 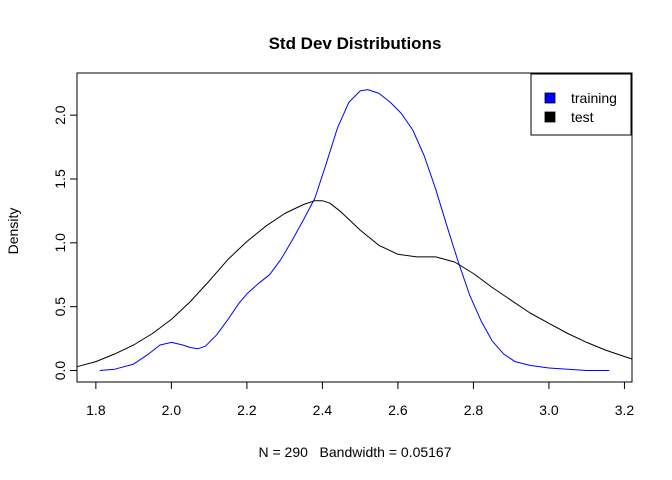 I want to click on legend-swatch-test, so click(x=550, y=117).